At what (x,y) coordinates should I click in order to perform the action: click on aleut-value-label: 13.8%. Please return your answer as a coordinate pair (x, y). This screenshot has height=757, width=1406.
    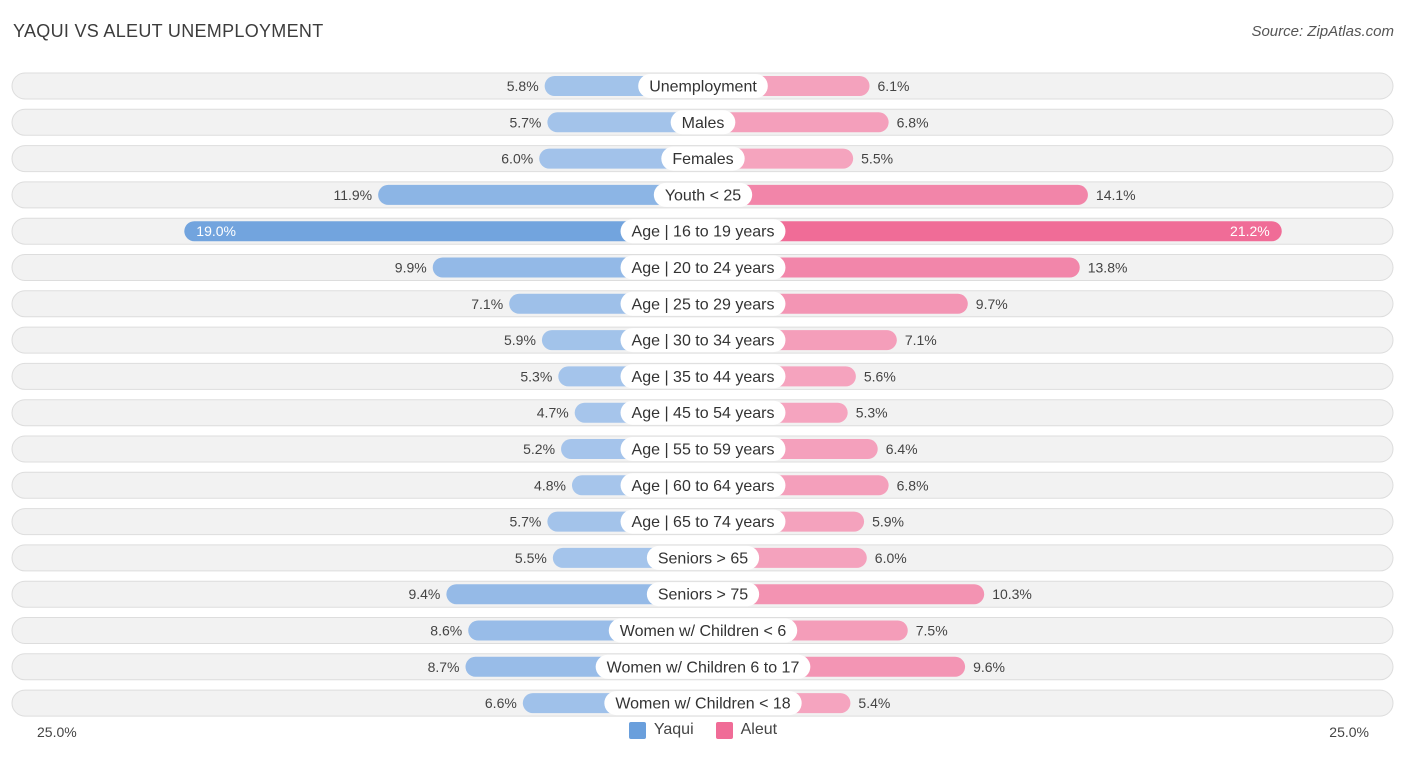
    Looking at the image, I should click on (1108, 268).